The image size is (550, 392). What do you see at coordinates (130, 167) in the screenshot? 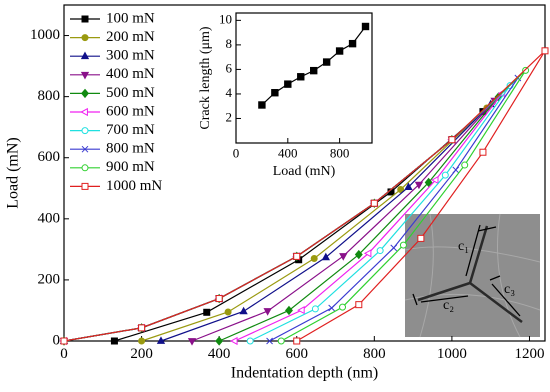
I see `legend-label: 900 mN` at bounding box center [130, 167].